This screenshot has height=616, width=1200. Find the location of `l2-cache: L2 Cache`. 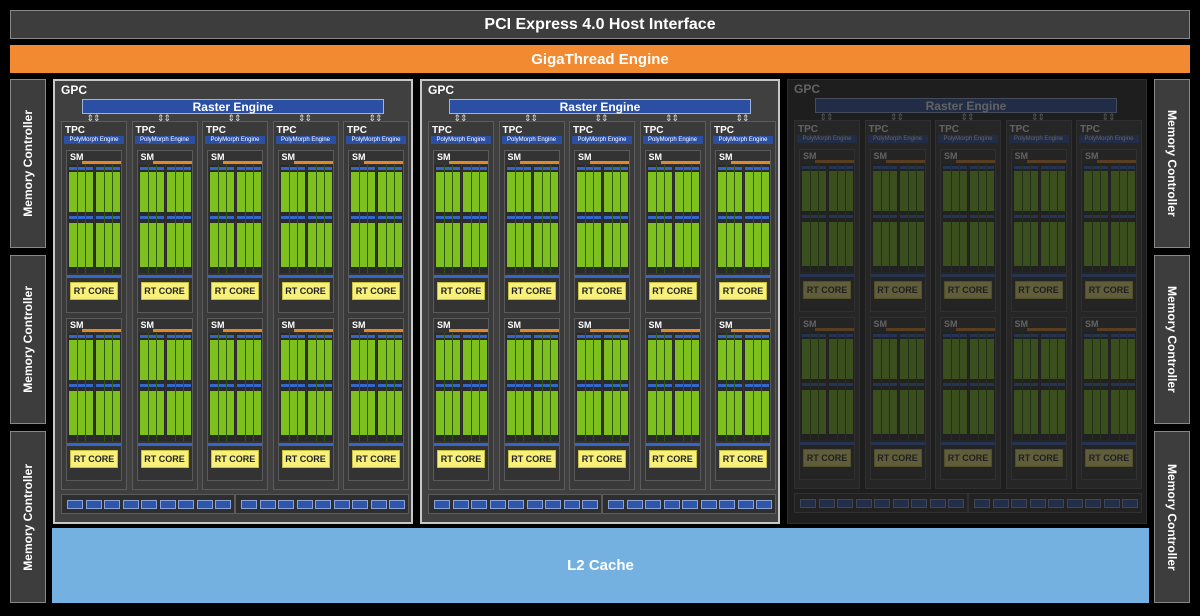

l2-cache: L2 Cache is located at coordinates (600, 565).